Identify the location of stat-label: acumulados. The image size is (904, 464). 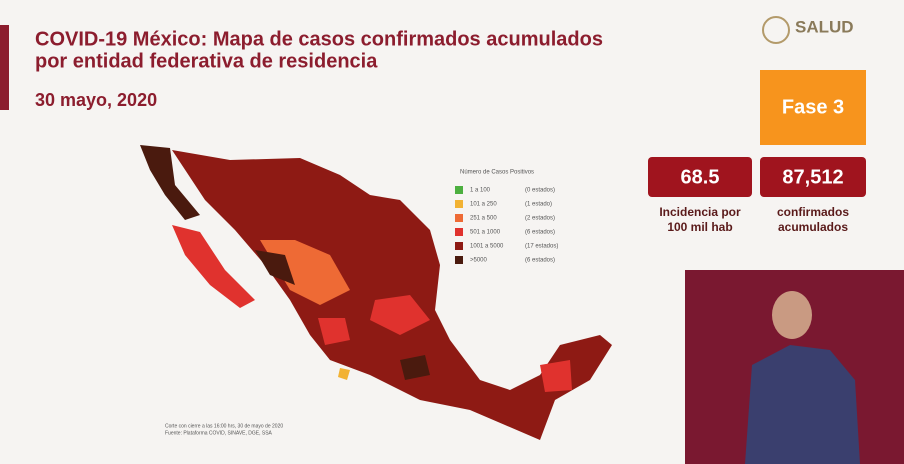
(813, 227).